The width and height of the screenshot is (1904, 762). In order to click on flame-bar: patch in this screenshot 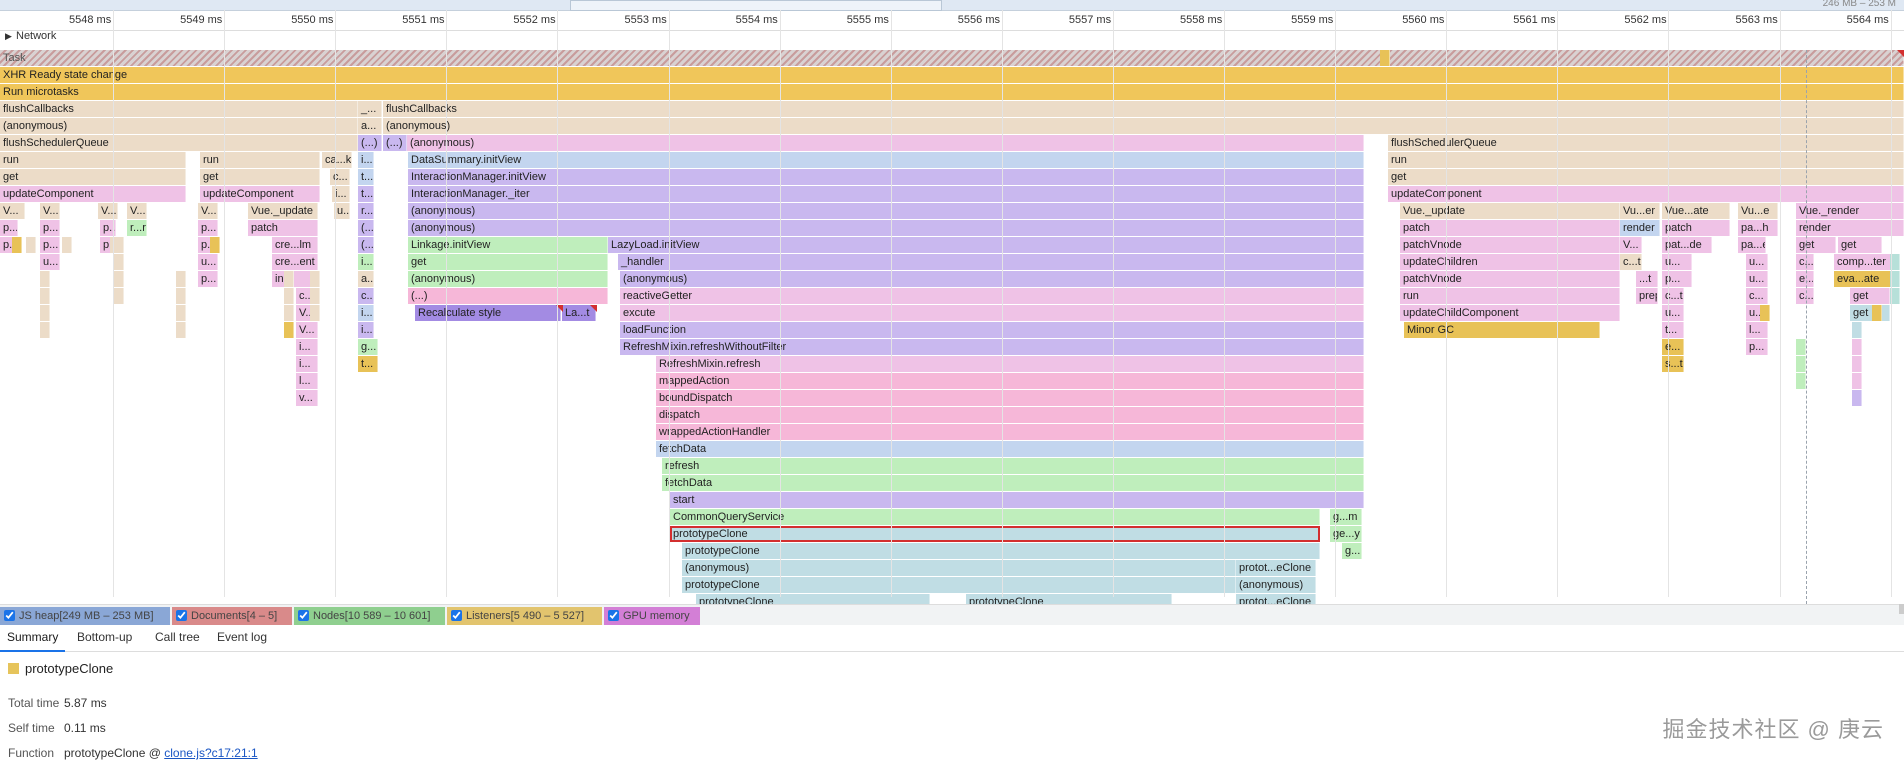, I will do `click(283, 228)`.